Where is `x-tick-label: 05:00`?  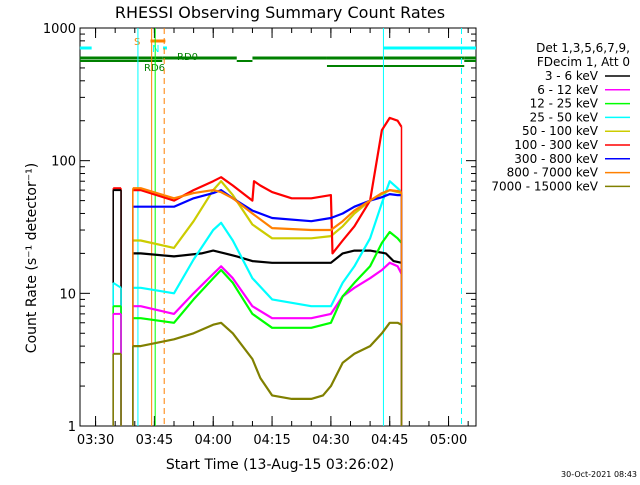
x-tick-label: 05:00 is located at coordinates (448, 440).